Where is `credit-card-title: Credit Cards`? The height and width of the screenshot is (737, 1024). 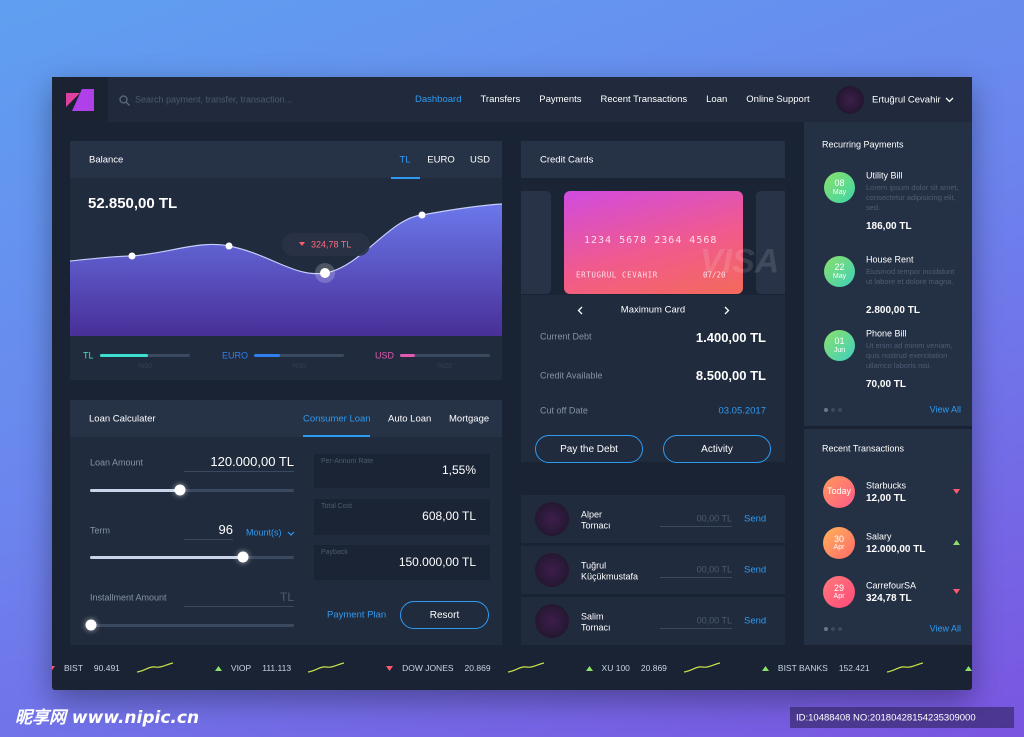
credit-card-title: Credit Cards is located at coordinates (567, 160).